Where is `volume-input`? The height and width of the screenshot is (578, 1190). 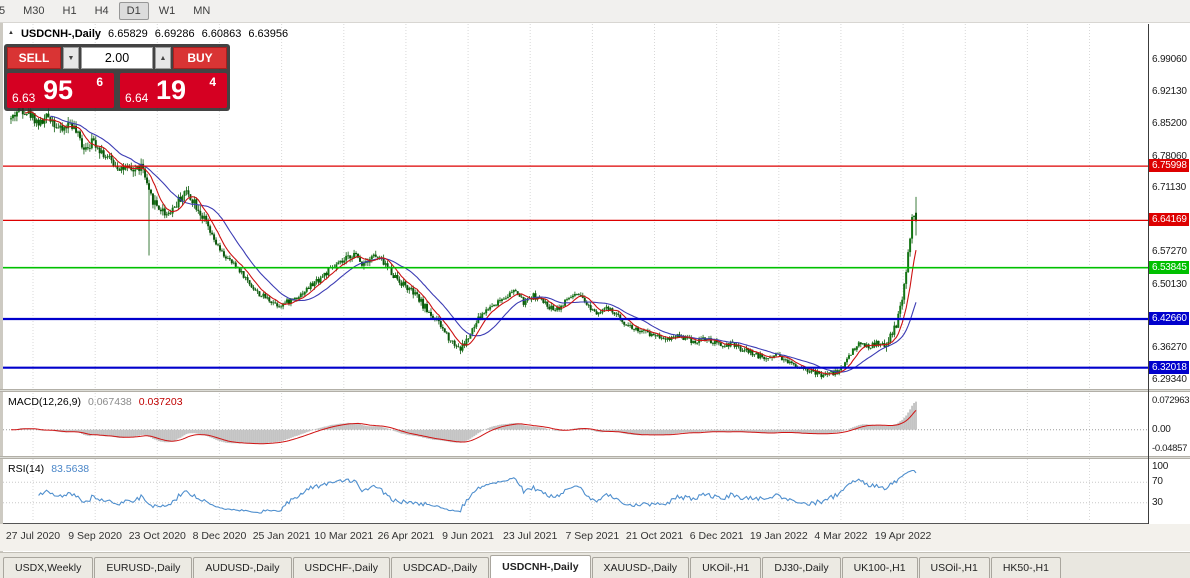 volume-input is located at coordinates (117, 58).